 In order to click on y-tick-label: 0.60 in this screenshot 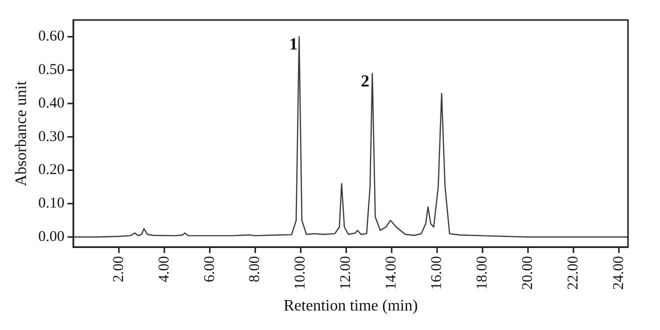, I will do `click(51, 36)`.